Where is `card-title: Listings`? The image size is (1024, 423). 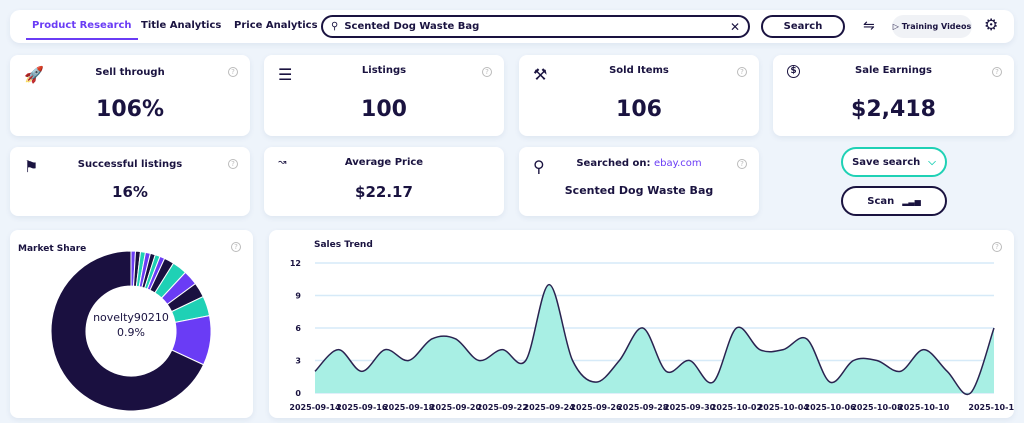 card-title: Listings is located at coordinates (384, 70).